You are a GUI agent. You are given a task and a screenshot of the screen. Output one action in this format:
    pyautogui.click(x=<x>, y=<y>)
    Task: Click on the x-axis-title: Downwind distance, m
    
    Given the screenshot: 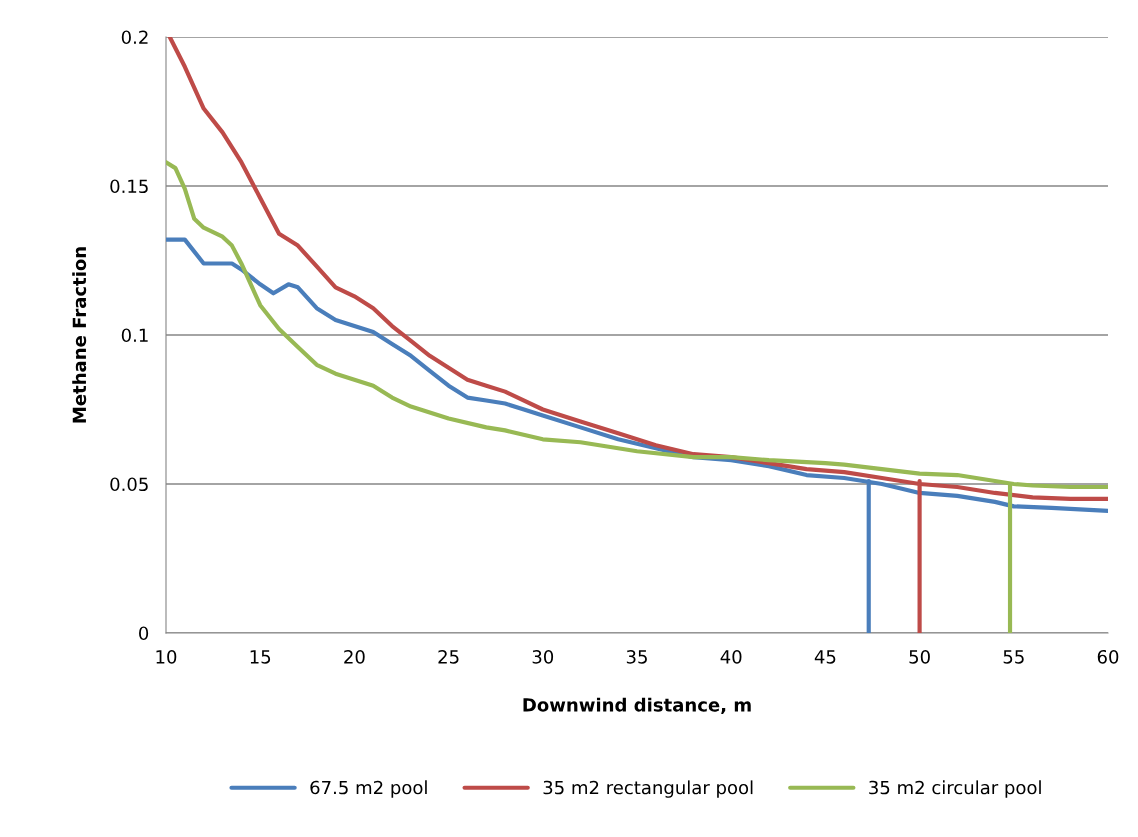 What is the action you would take?
    pyautogui.click(x=637, y=705)
    